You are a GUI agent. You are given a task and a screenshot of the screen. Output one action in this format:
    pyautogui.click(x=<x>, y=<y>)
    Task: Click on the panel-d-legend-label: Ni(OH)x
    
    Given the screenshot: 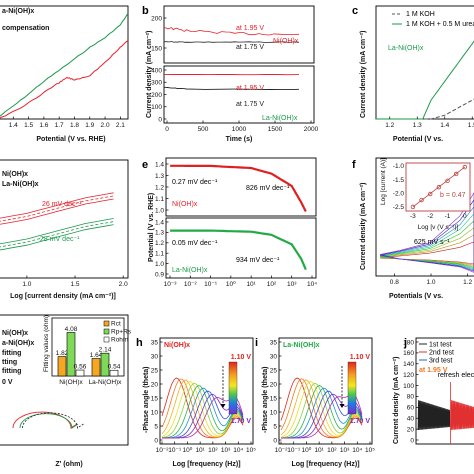 What is the action you would take?
    pyautogui.click(x=15, y=174)
    